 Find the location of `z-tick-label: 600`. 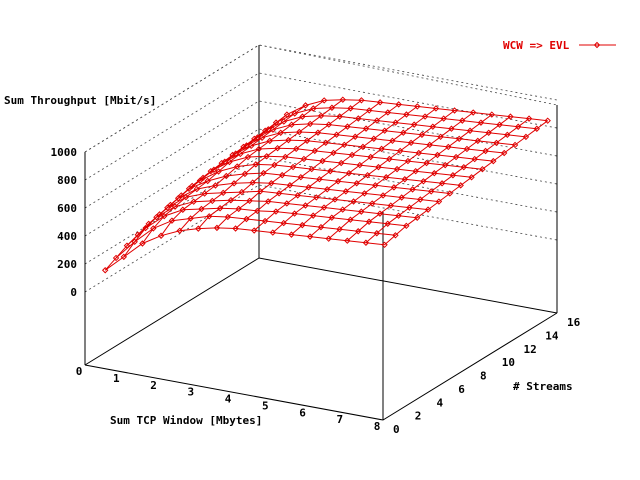

z-tick-label: 600 is located at coordinates (67, 208).